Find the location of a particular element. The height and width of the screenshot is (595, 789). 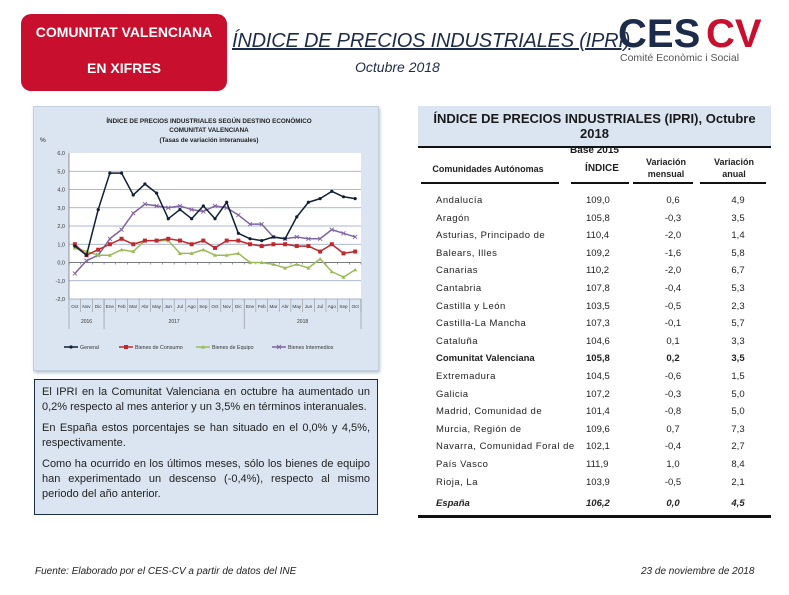

footer-date: 23 de noviembre de 2018 is located at coordinates (698, 571).